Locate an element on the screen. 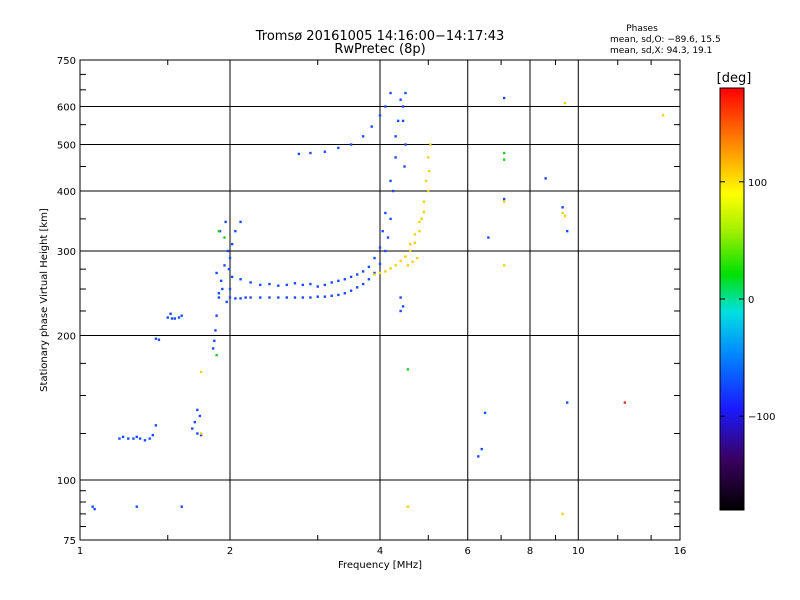  x-tick-label: 6 is located at coordinates (468, 551).